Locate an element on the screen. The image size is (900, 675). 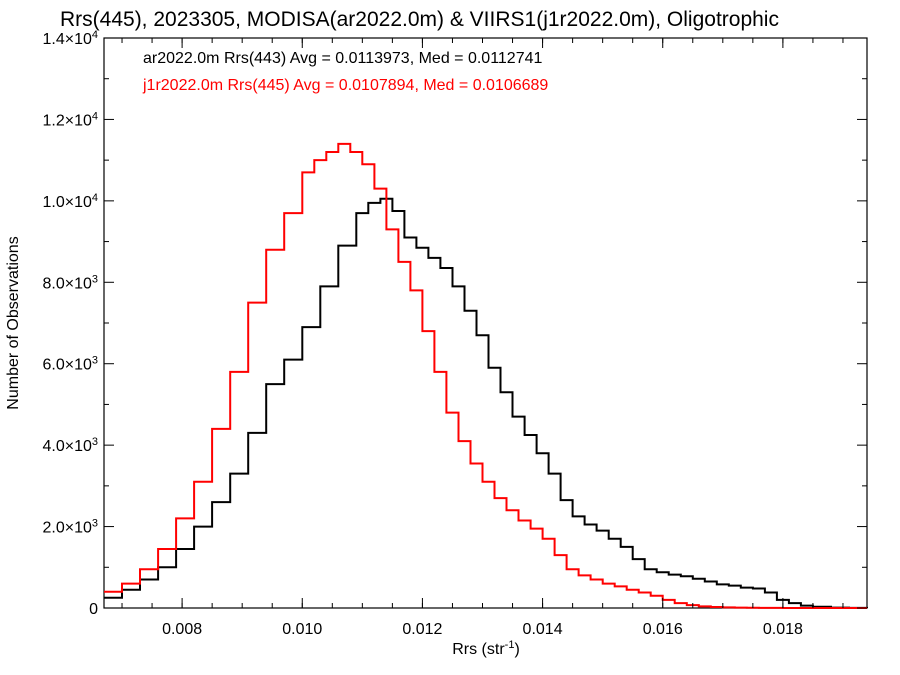
y-tick-label: 1.4×10⁴ is located at coordinates (70, 38).